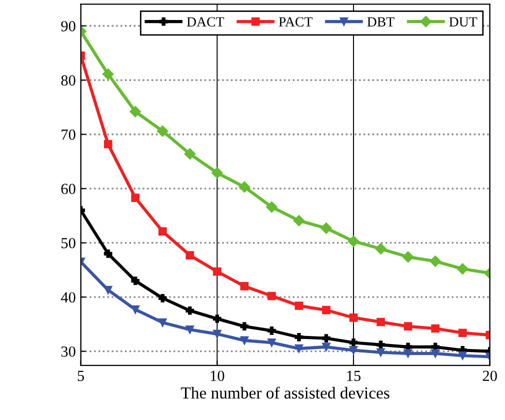 Image resolution: width=505 pixels, height=420 pixels. I want to click on y-tick-label: 40, so click(68, 297).